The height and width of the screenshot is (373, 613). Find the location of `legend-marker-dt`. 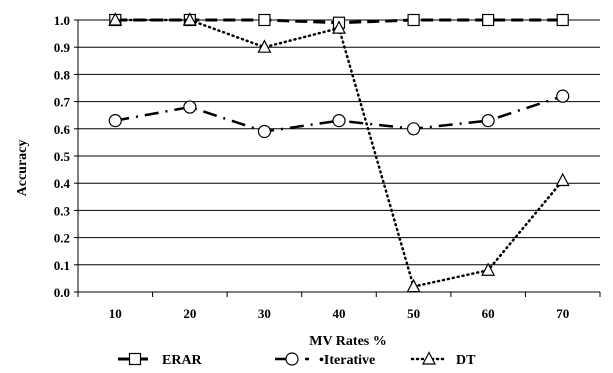

legend-marker-dt is located at coordinates (429, 358).